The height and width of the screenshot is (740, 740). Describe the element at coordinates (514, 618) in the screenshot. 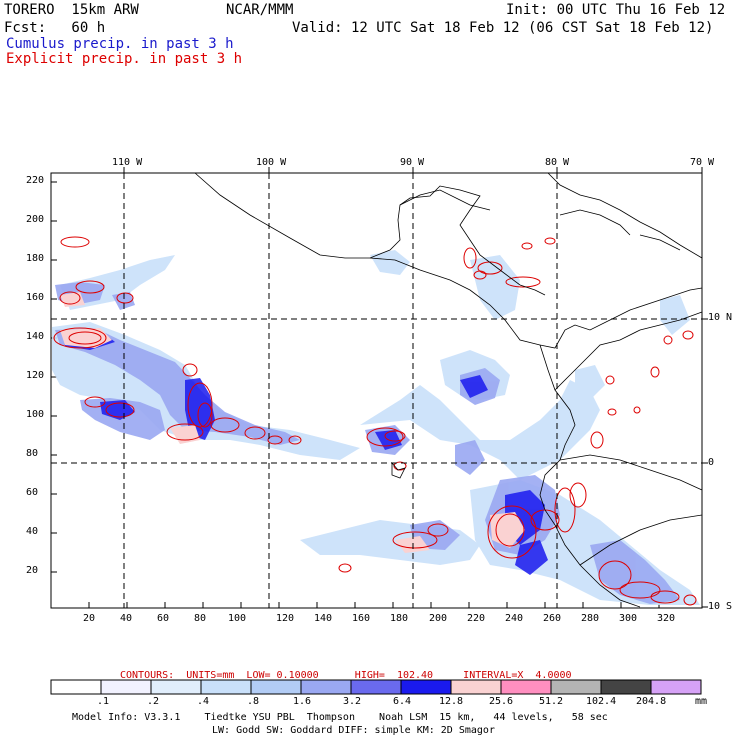

I see `x-tick: 240` at that location.